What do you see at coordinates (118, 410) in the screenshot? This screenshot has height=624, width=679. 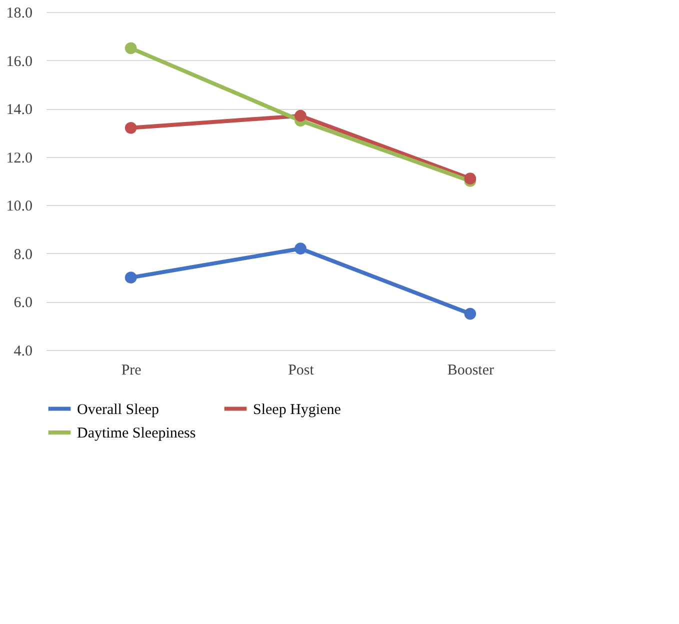 I see `legend-label: Overall Sleep` at bounding box center [118, 410].